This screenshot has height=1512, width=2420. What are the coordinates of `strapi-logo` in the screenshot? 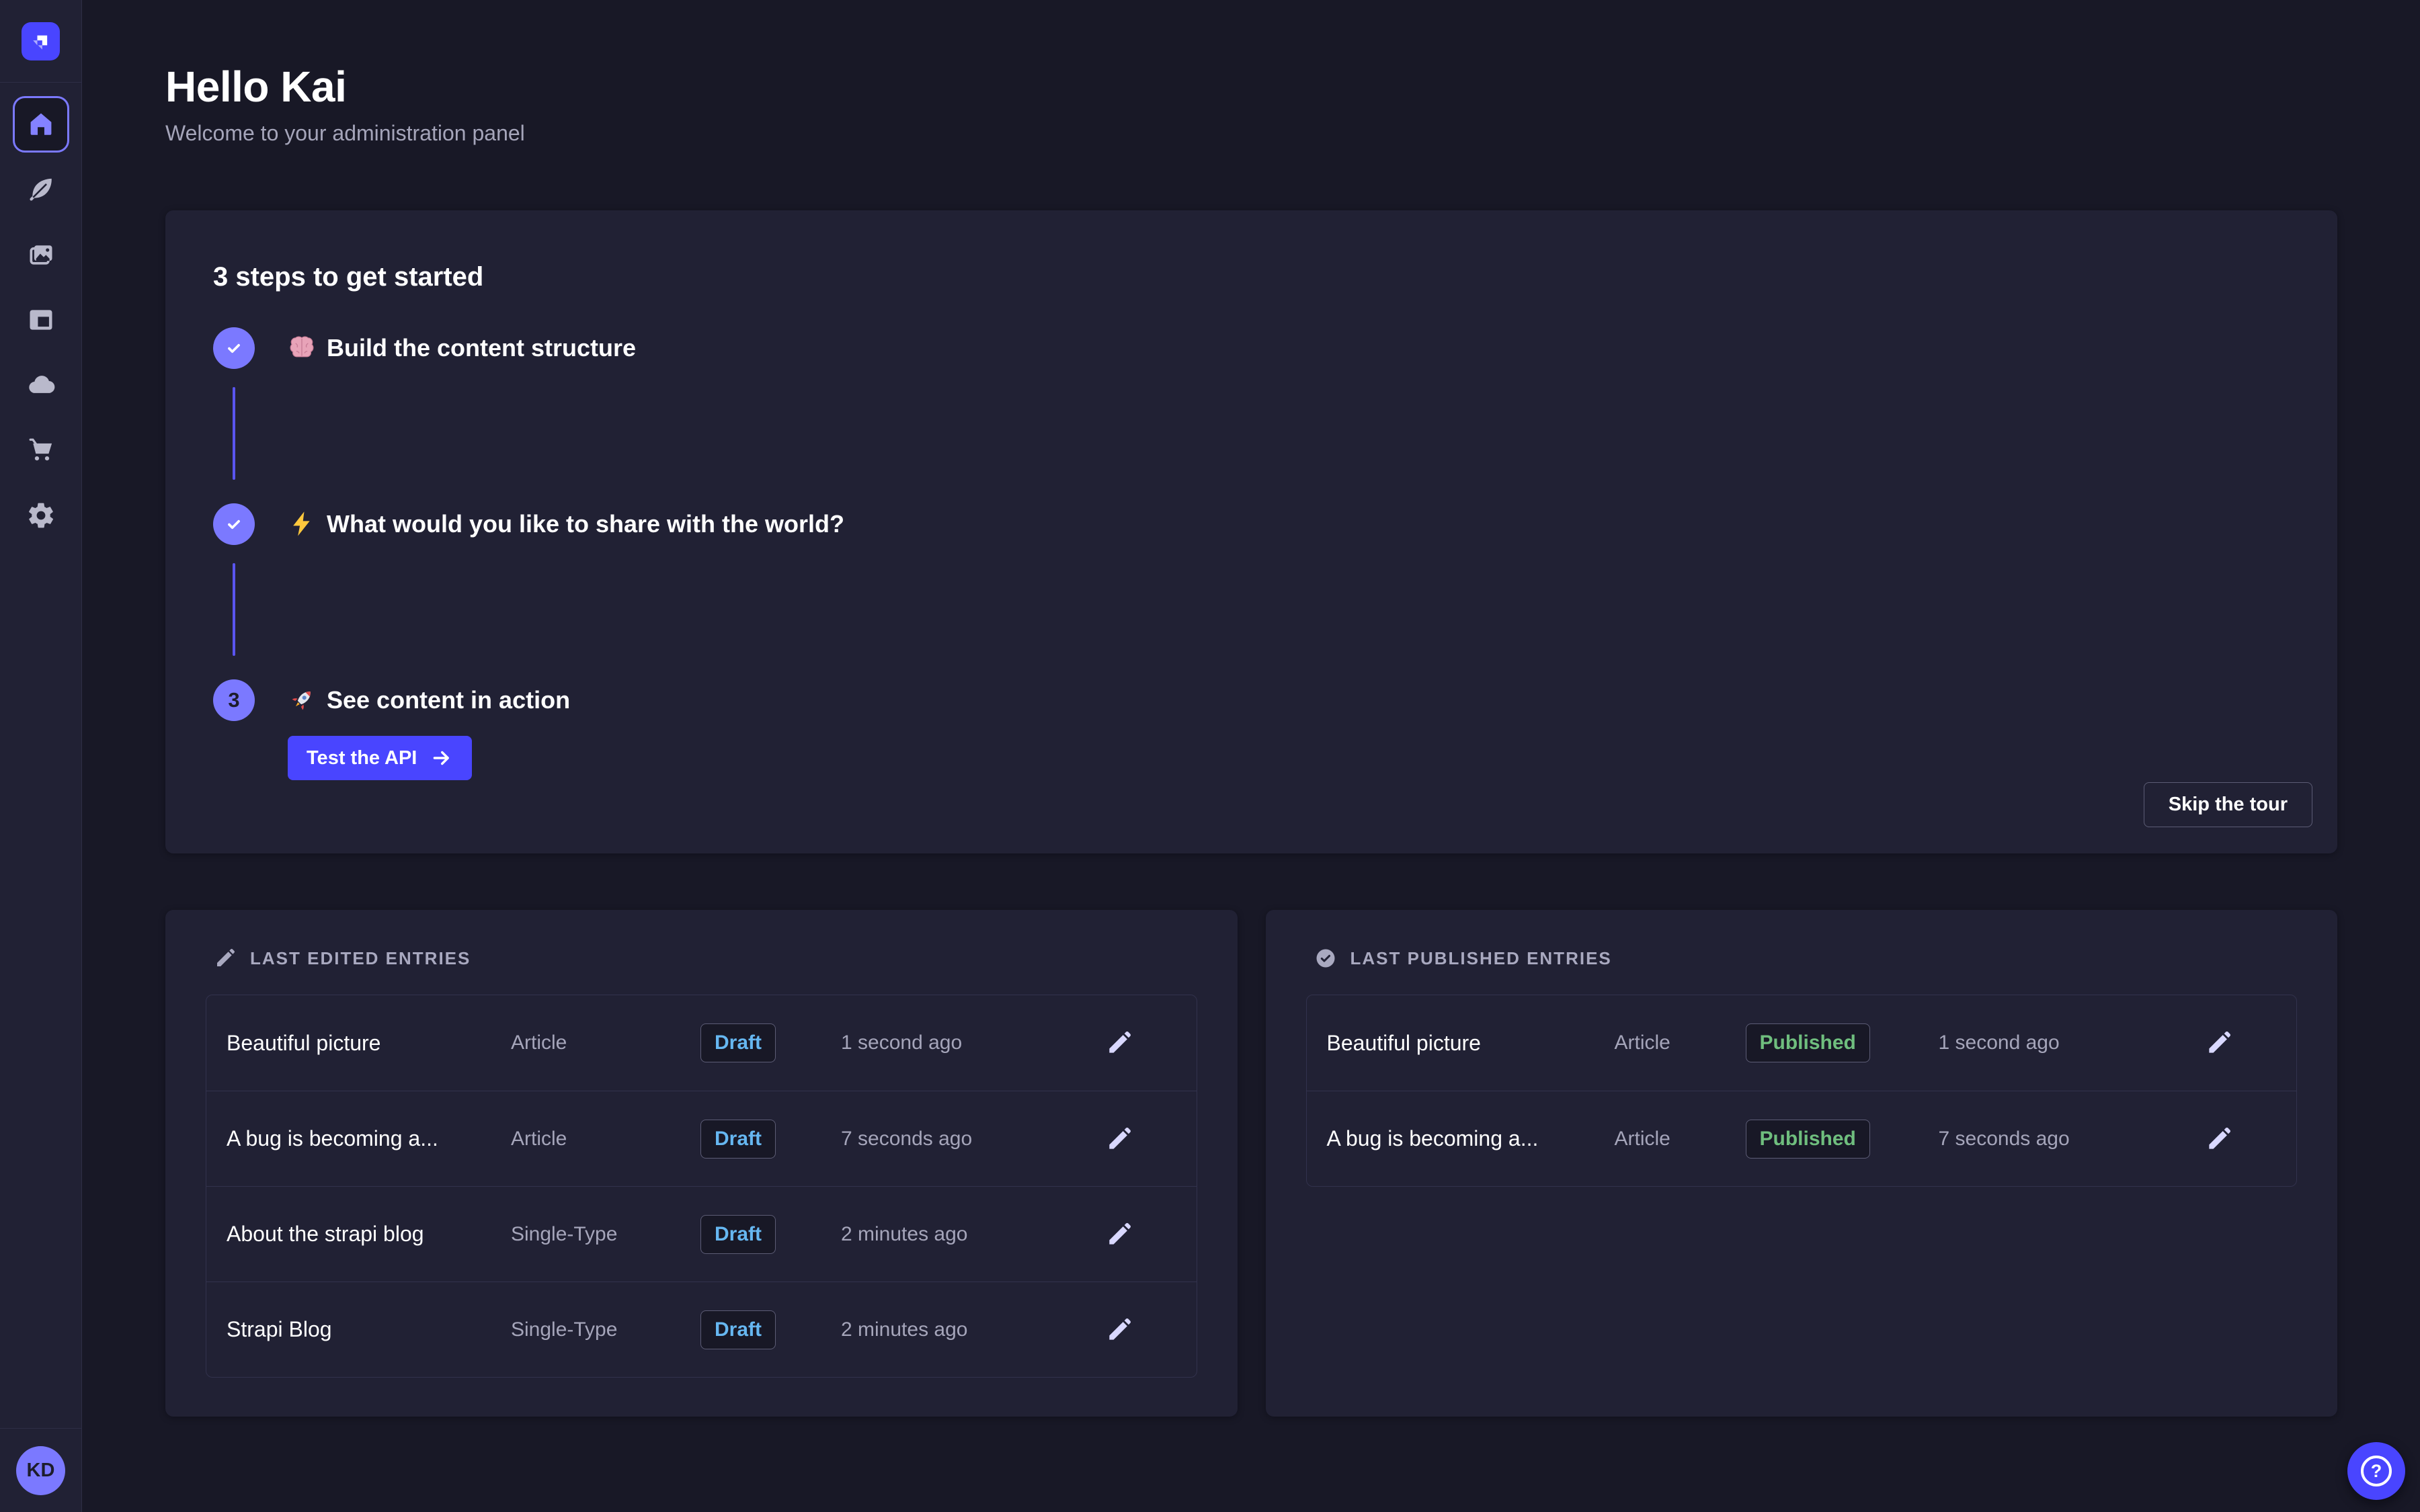 It's located at (41, 41).